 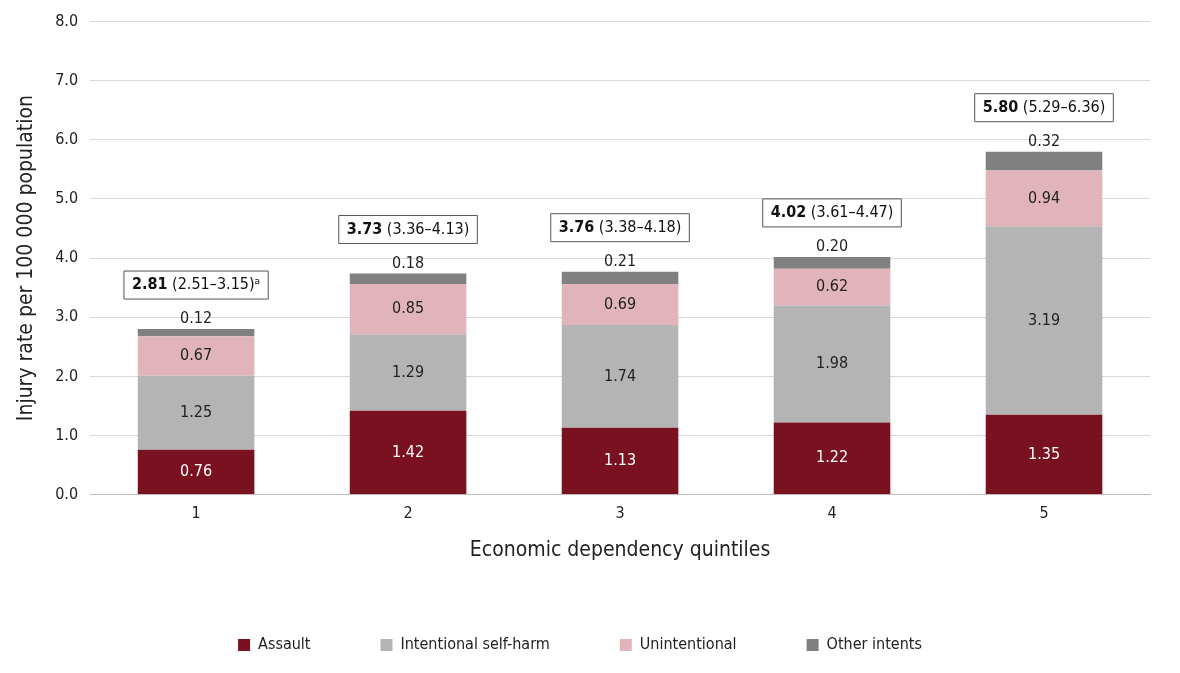 I want to click on legend-label: Other intents, so click(x=874, y=644).